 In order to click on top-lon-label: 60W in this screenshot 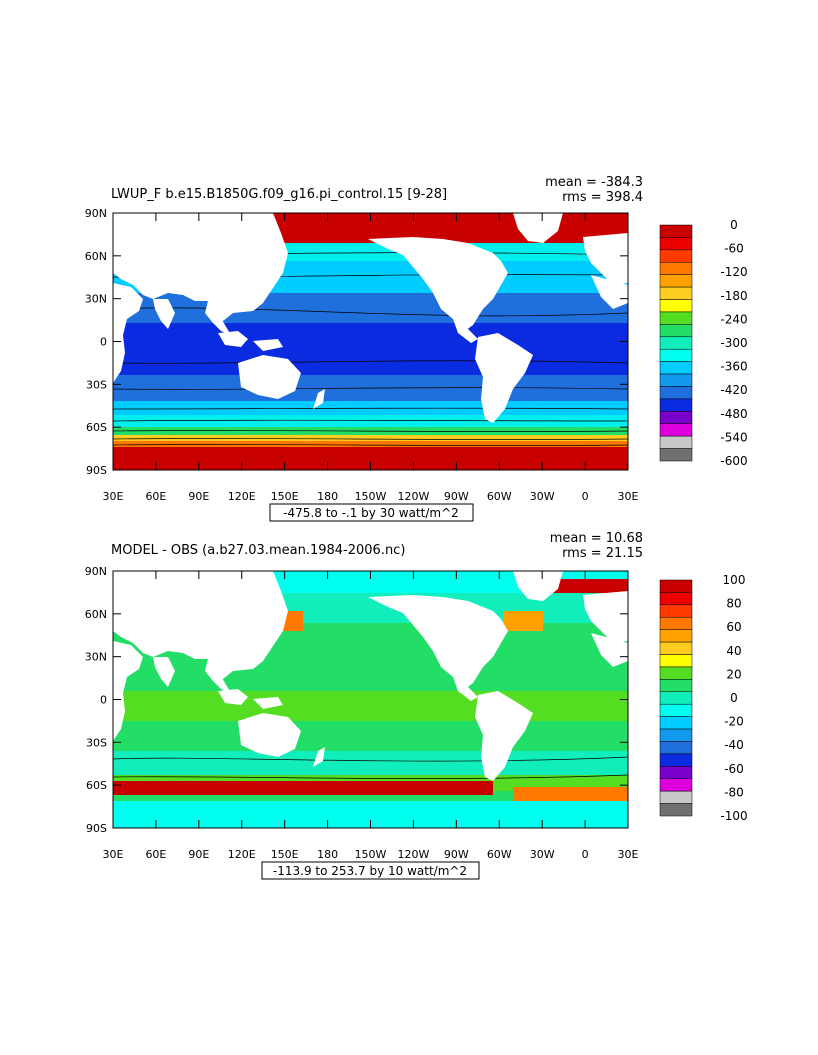, I will do `click(499, 496)`.